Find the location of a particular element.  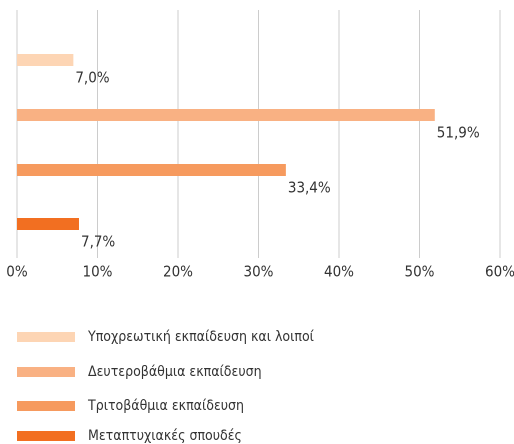

x-tick-label: 60% is located at coordinates (499, 272).